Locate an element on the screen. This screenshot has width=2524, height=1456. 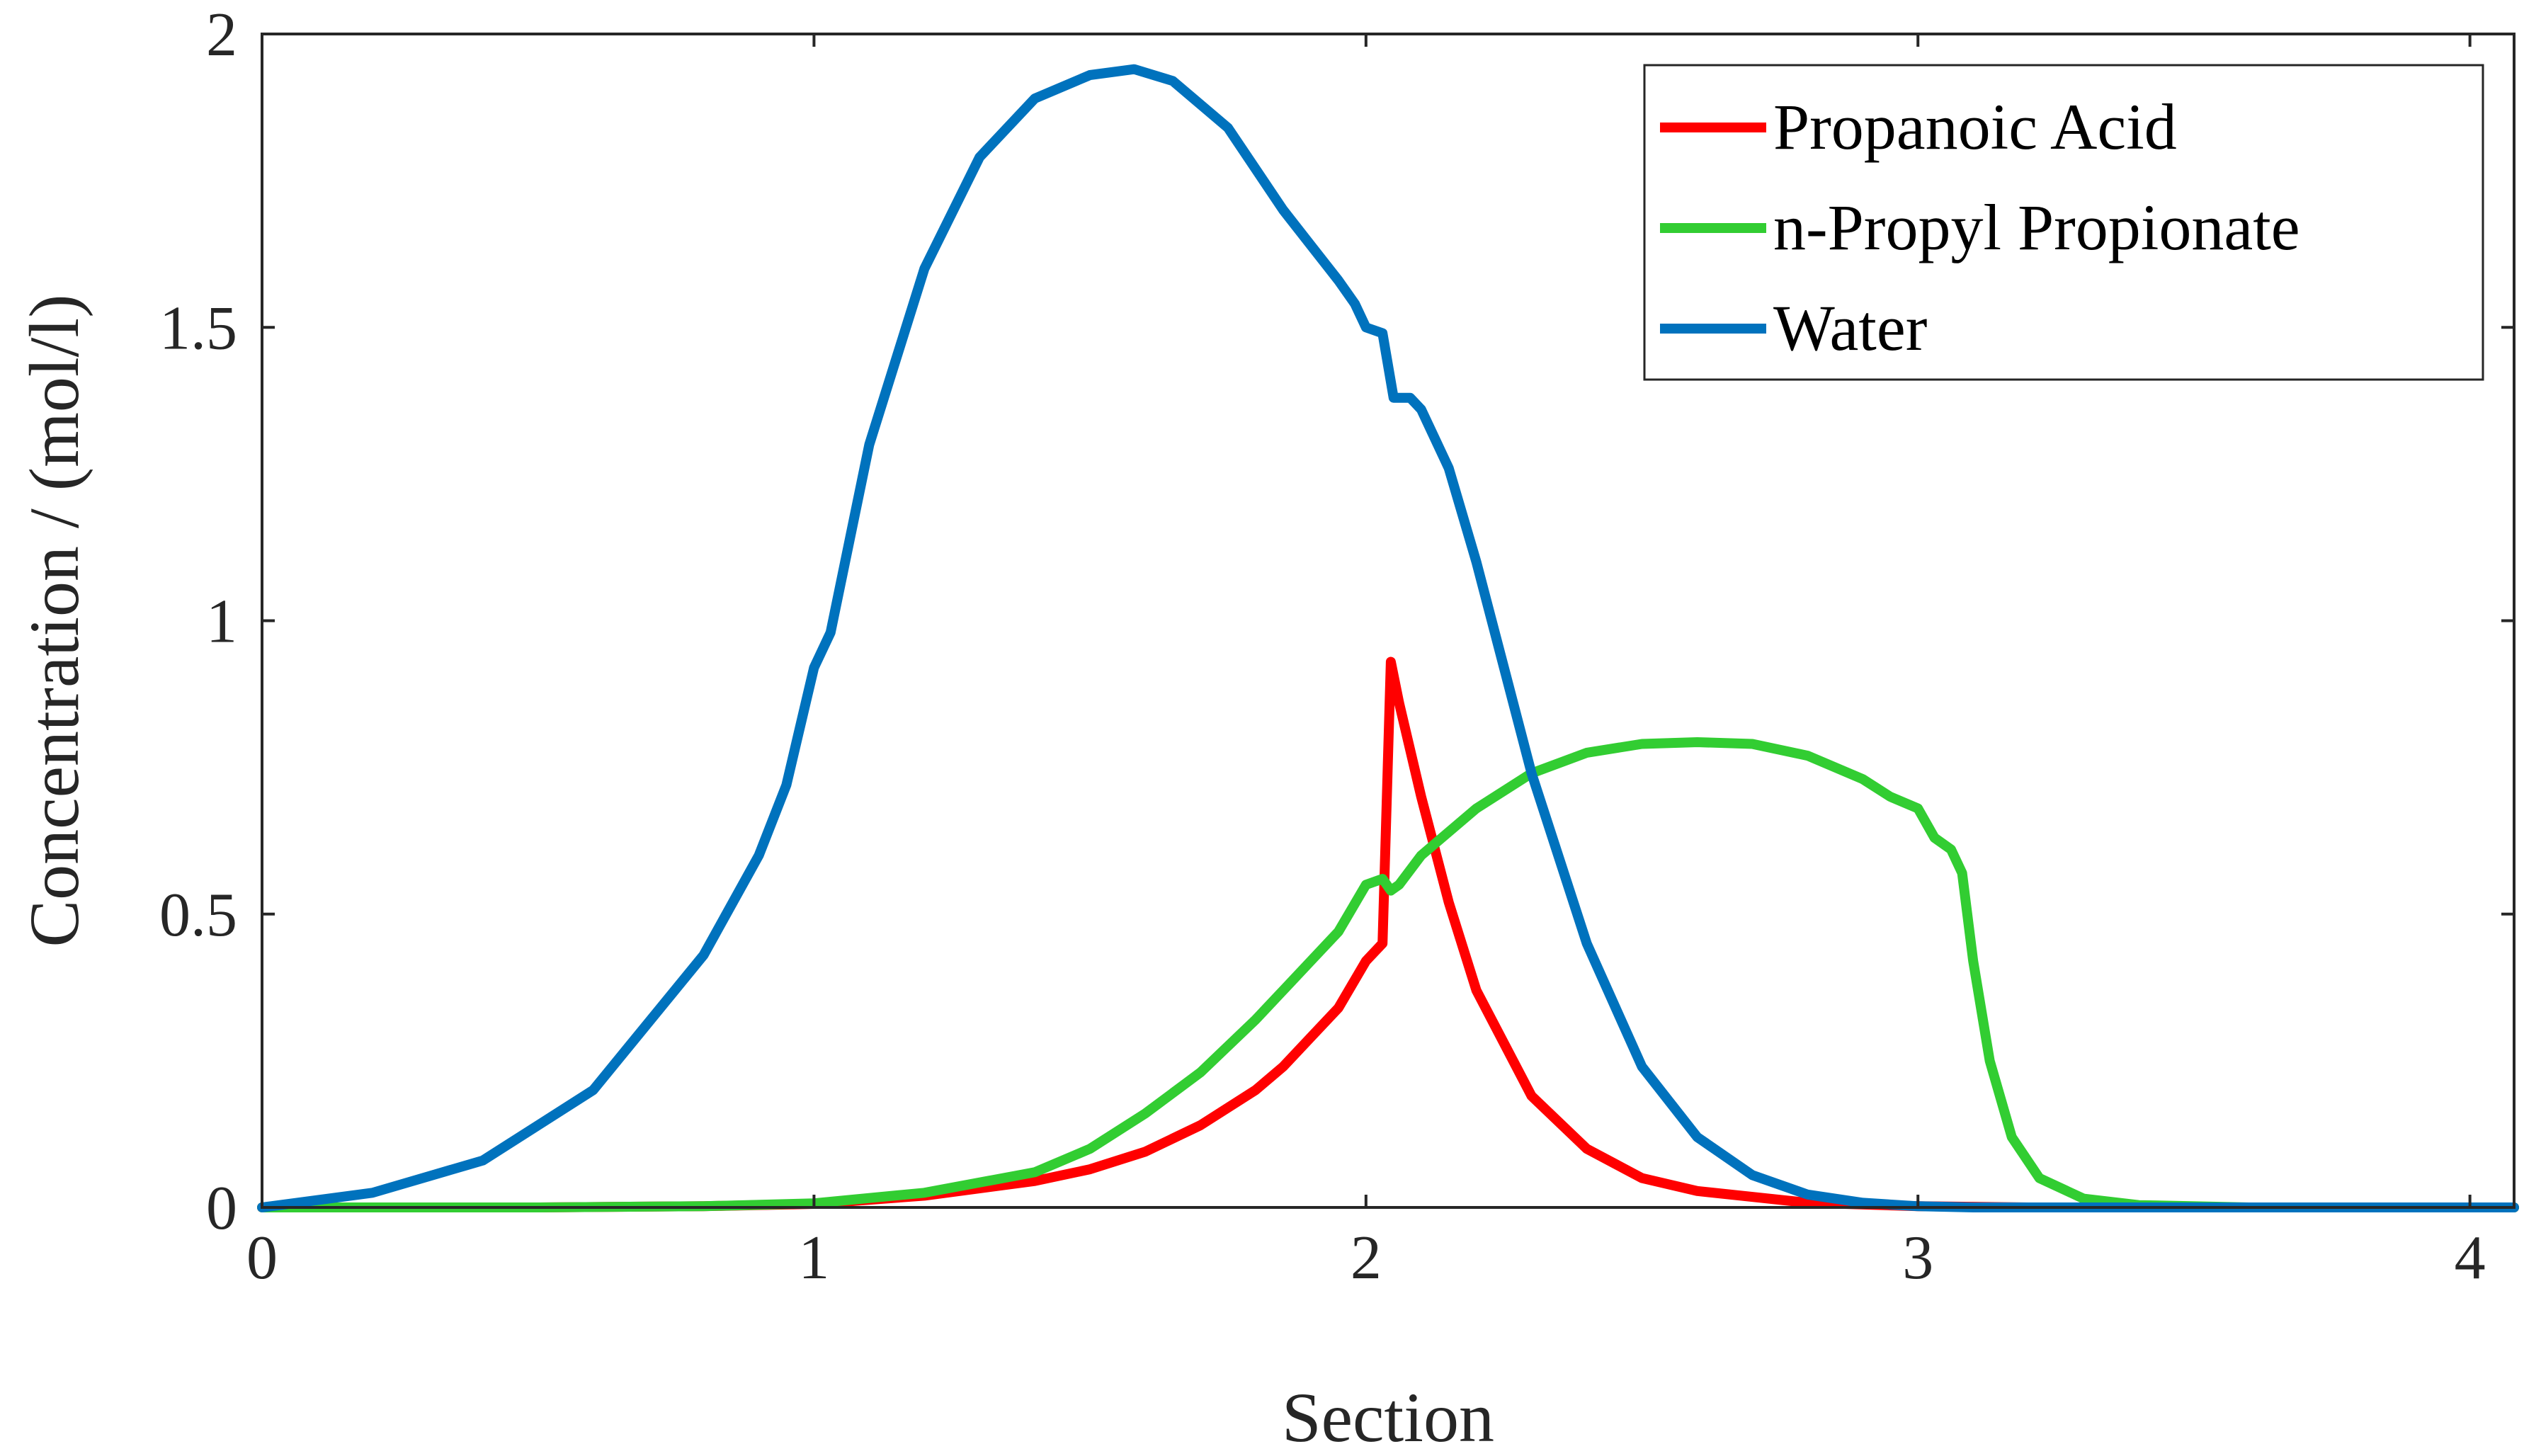
legend-label-propanoic-acid: Propanoic Acid is located at coordinates (1975, 127).